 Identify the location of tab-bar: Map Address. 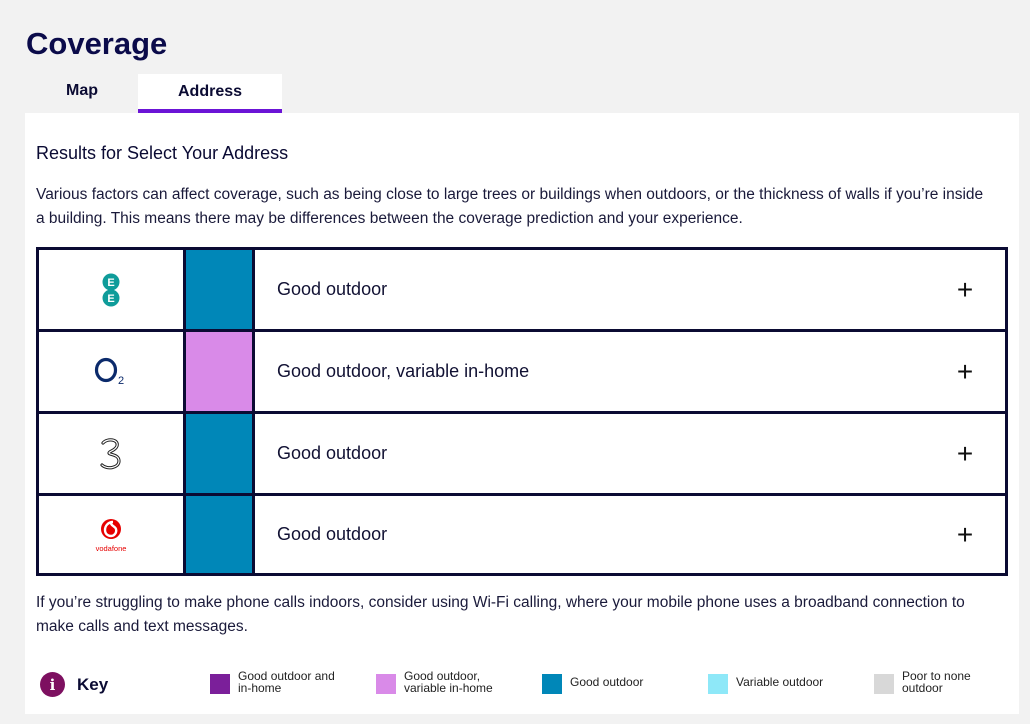
(154, 94).